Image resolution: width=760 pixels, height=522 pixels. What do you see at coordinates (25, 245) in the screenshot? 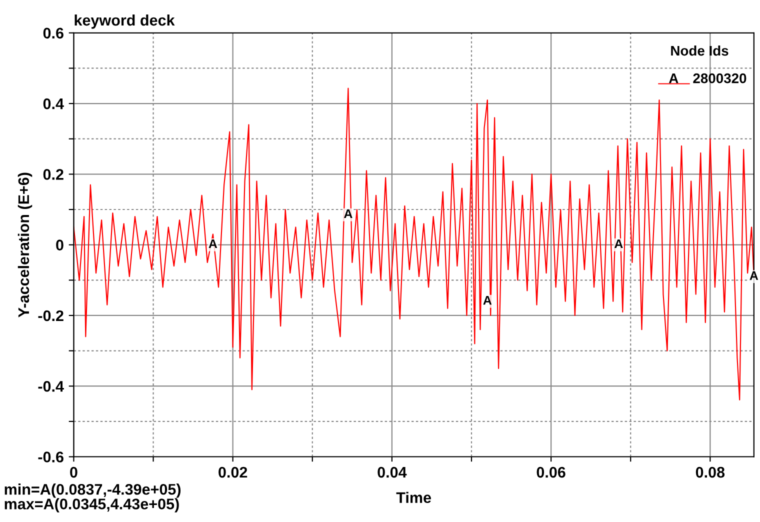
I see `y-axis-title: Y-acceleration (E+6)` at bounding box center [25, 245].